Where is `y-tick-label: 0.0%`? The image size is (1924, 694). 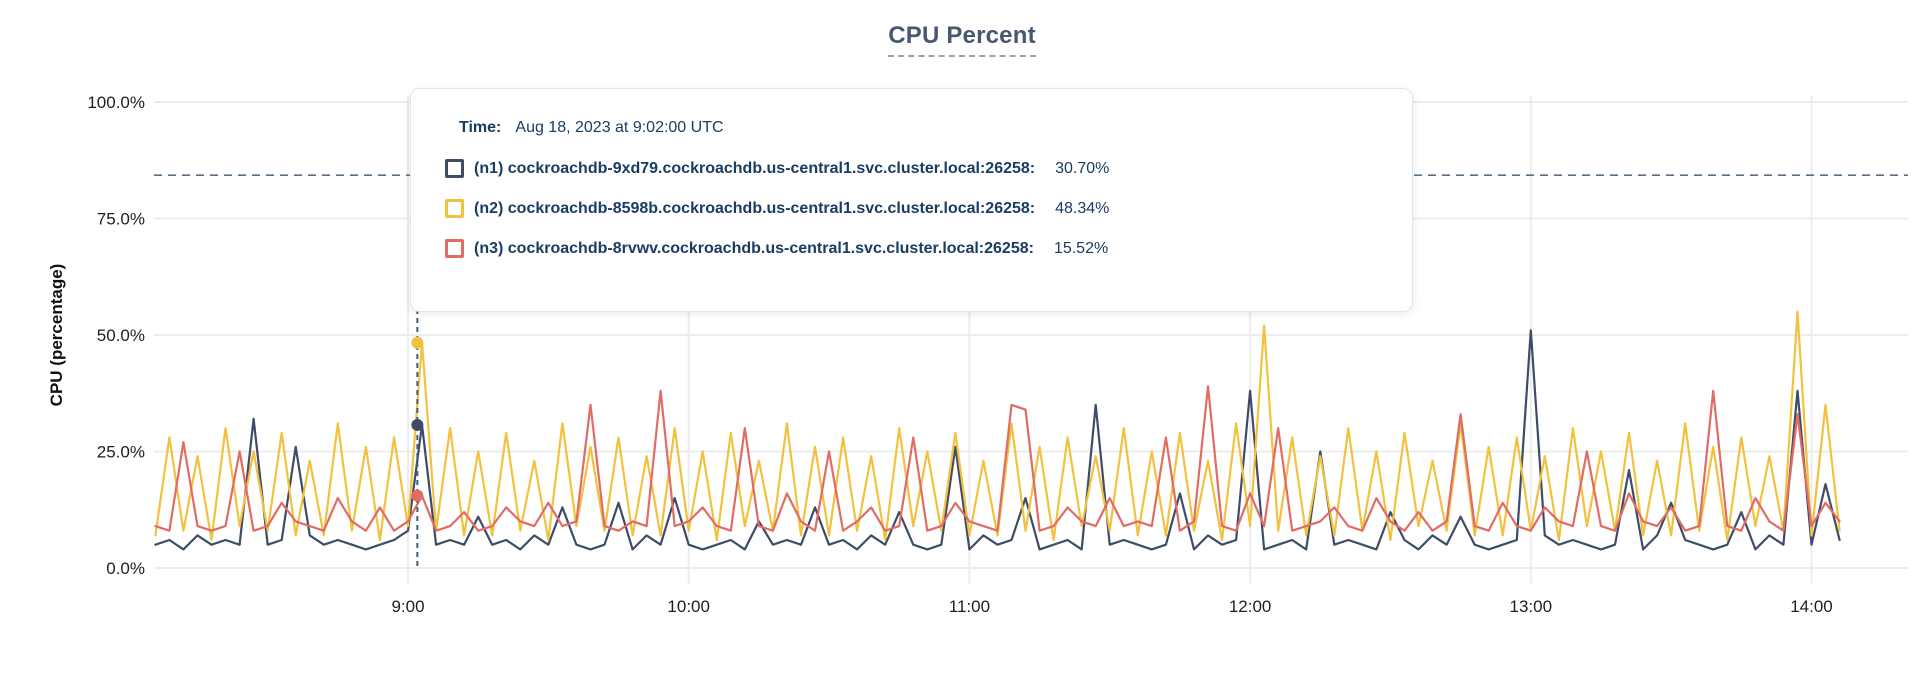
y-tick-label: 0.0% is located at coordinates (125, 568).